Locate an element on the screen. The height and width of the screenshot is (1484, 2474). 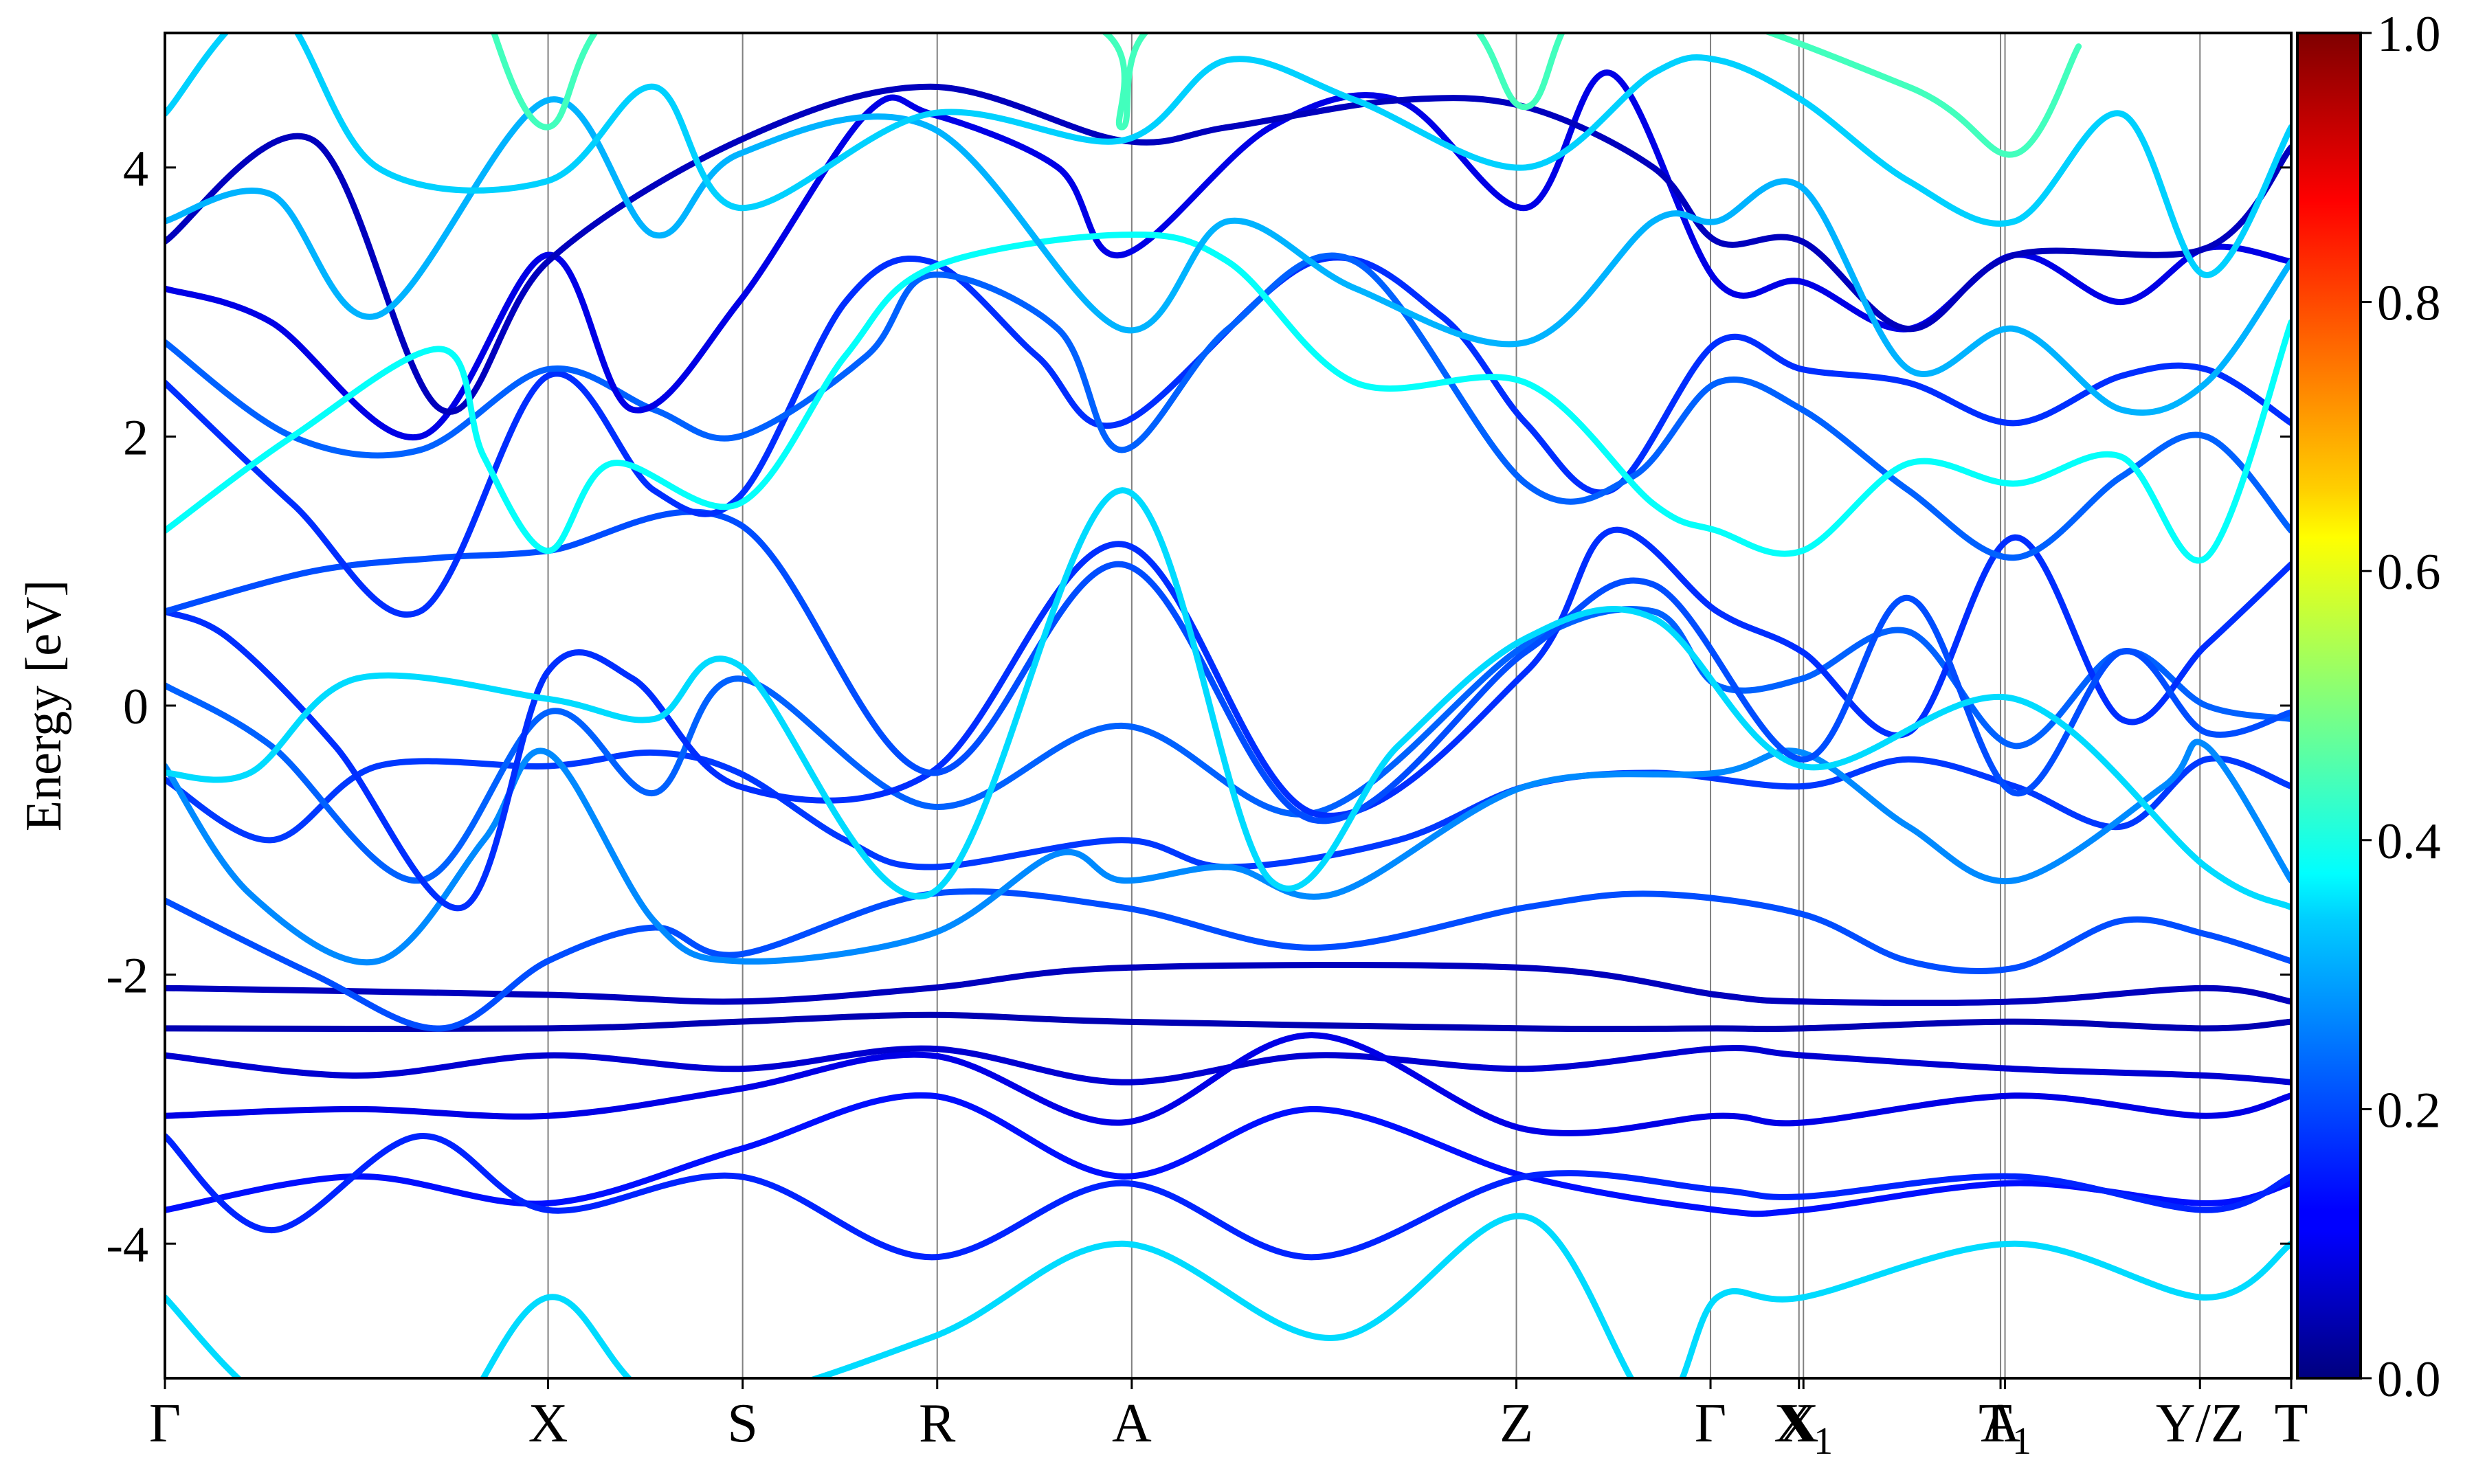
kpoint-label-6: Γ is located at coordinates (1710, 1423).